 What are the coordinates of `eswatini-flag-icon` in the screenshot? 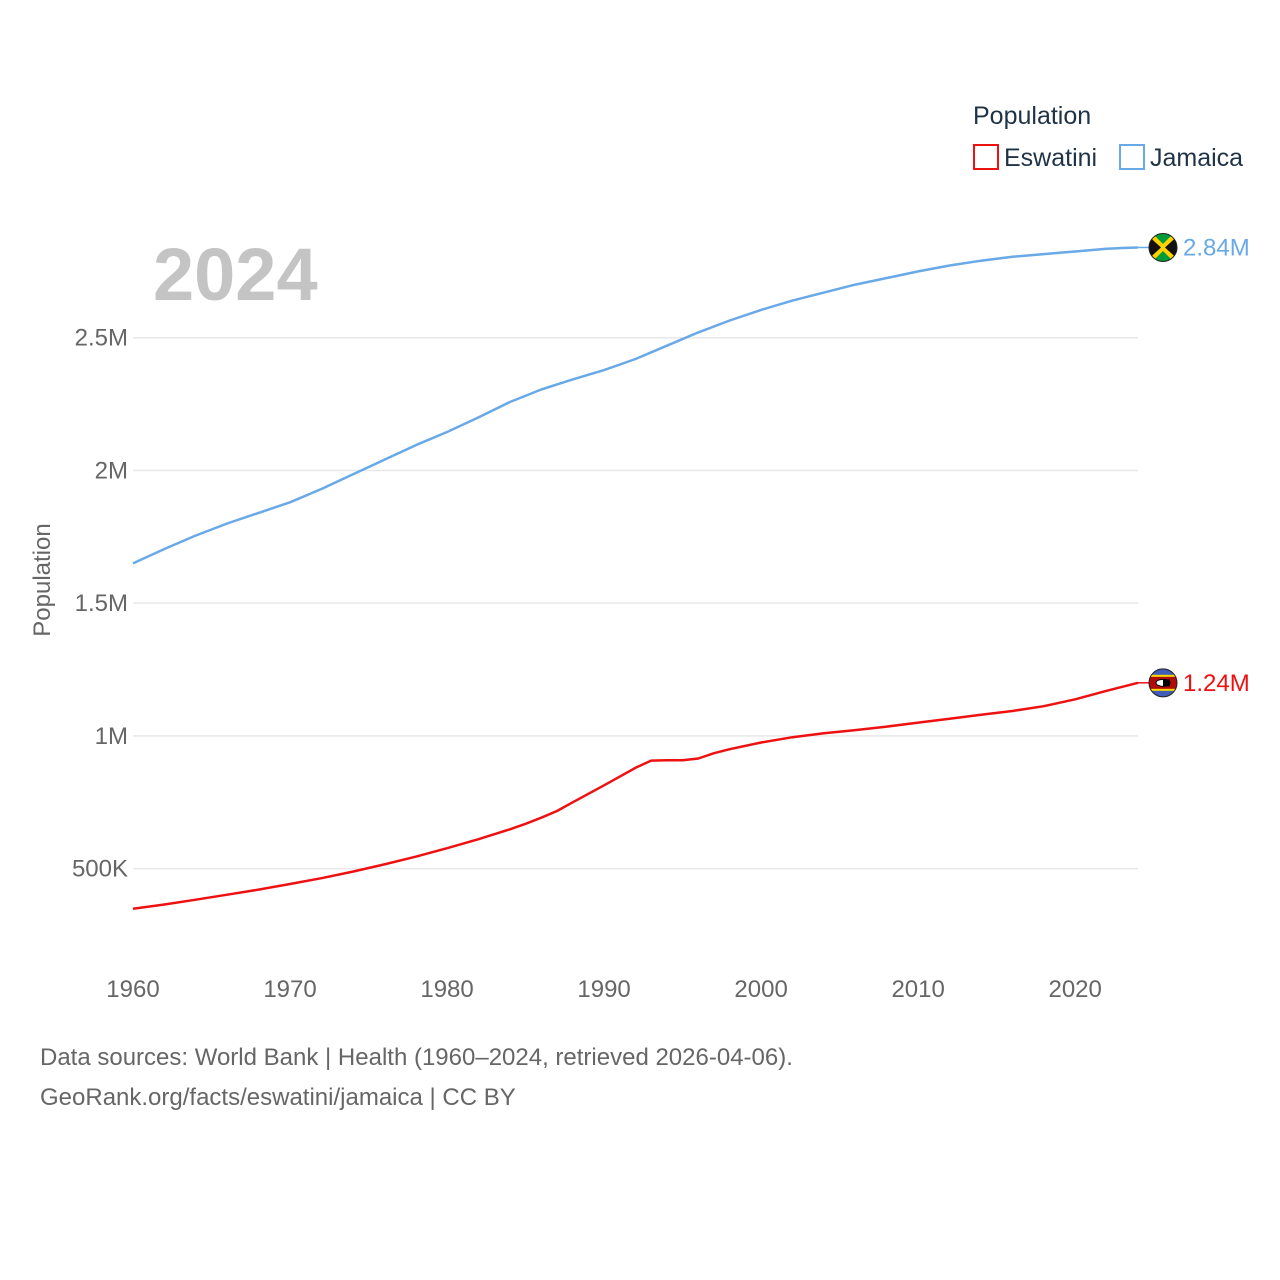 It's located at (1163, 683).